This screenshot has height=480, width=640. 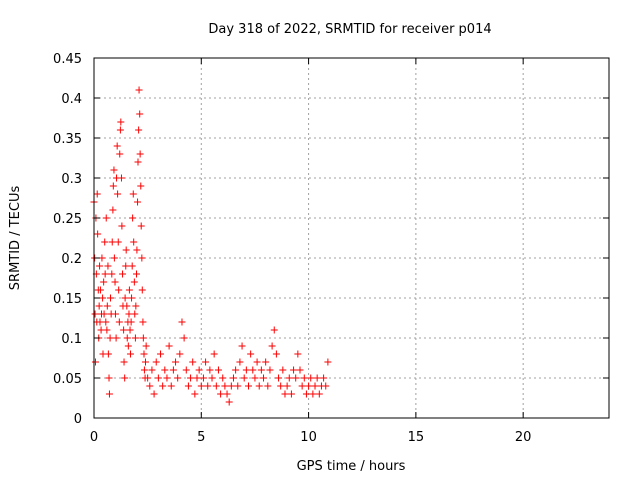 I want to click on y-tick-label: 0.3, so click(x=71, y=179).